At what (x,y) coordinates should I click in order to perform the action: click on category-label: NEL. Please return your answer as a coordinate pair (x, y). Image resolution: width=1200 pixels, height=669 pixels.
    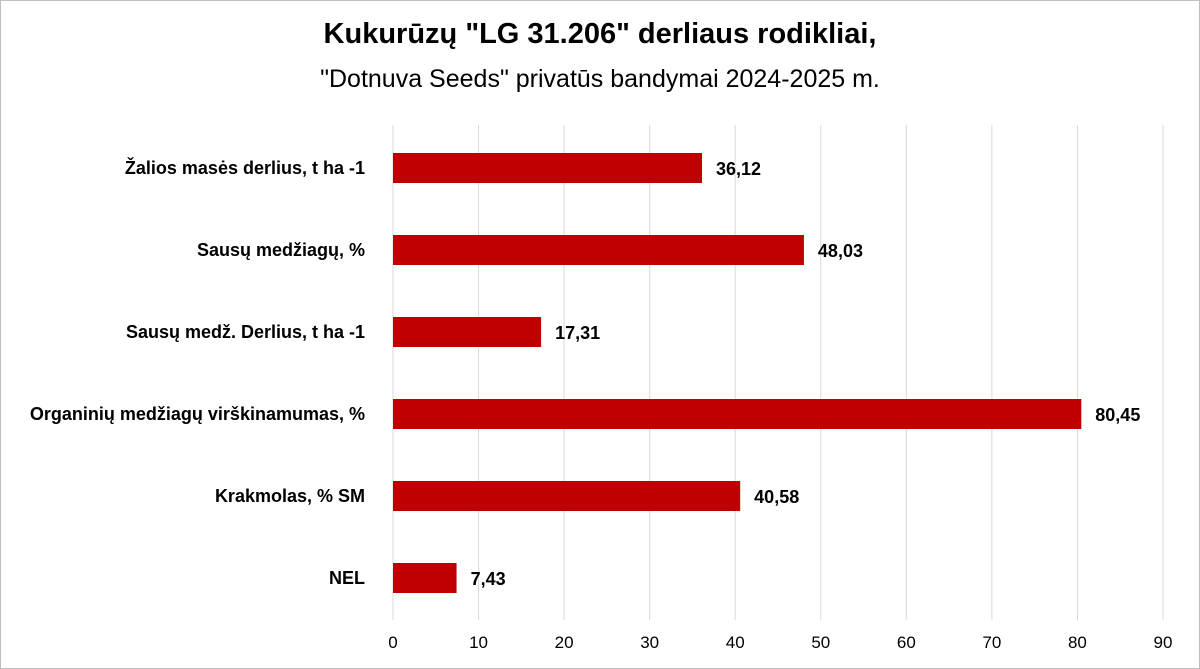
    Looking at the image, I should click on (347, 578).